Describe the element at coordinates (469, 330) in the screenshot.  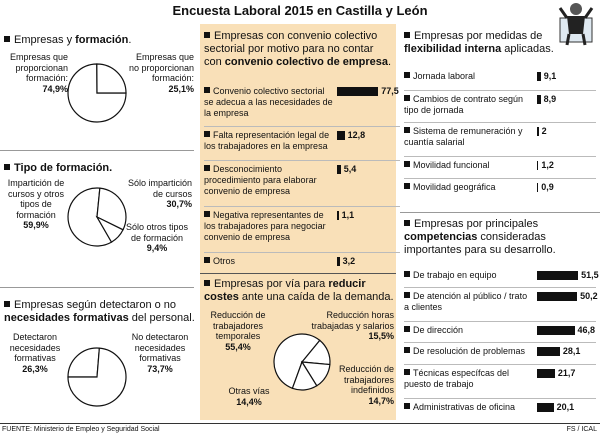
I see `bar-row-label: De dirección` at that location.